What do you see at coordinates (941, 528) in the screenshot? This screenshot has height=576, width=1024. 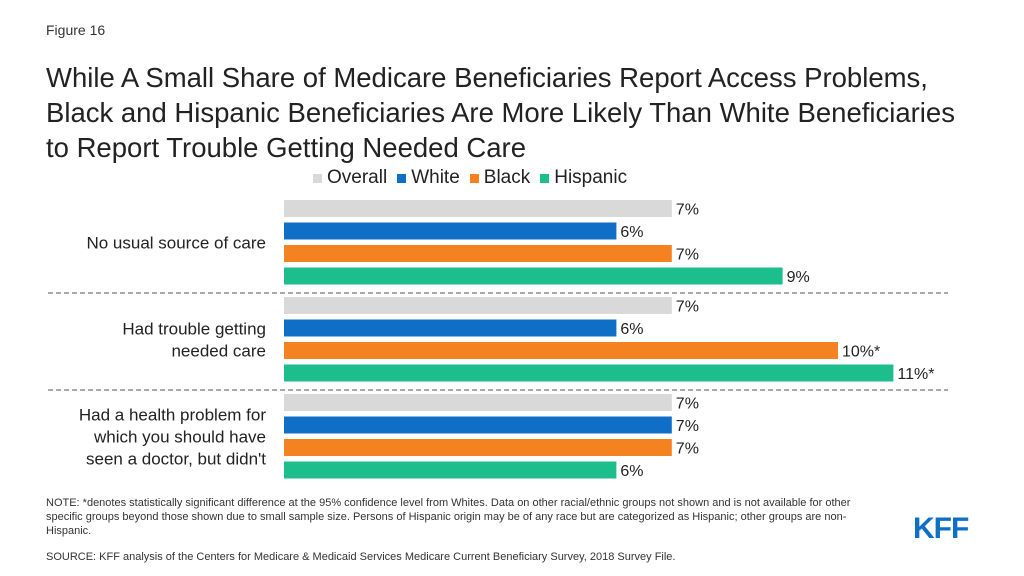 I see `kff-logo: KFF` at bounding box center [941, 528].